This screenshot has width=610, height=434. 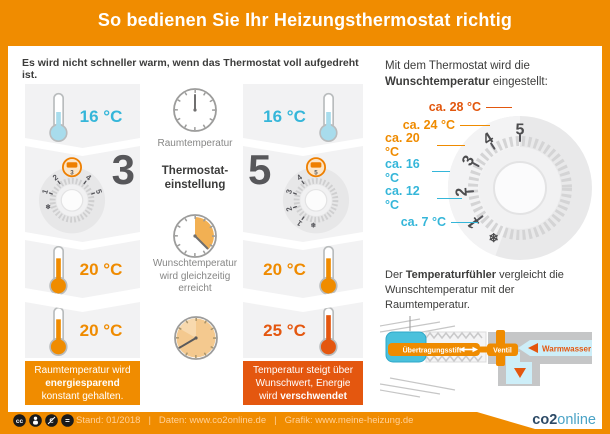 I want to click on big-dial-num-2: 2, so click(x=462, y=192).